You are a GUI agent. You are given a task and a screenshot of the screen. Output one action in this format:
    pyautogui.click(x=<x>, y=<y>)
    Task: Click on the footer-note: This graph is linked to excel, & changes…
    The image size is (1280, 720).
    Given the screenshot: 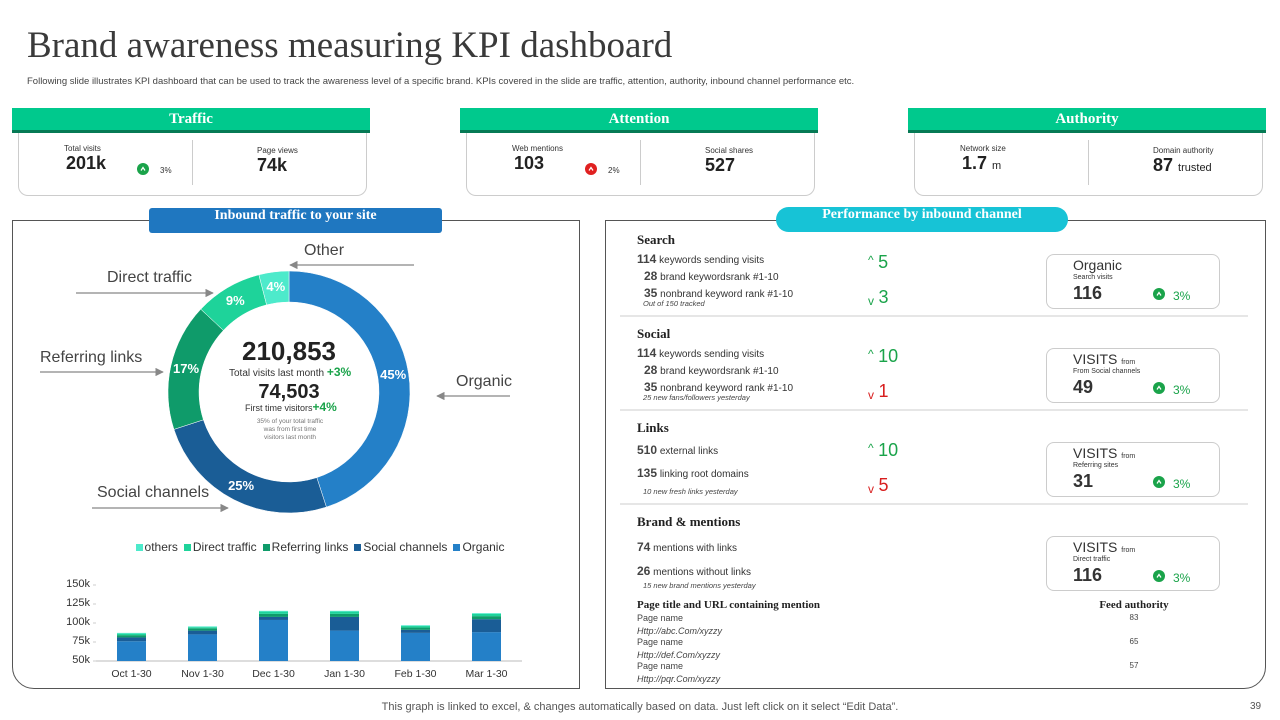 What is the action you would take?
    pyautogui.click(x=640, y=707)
    